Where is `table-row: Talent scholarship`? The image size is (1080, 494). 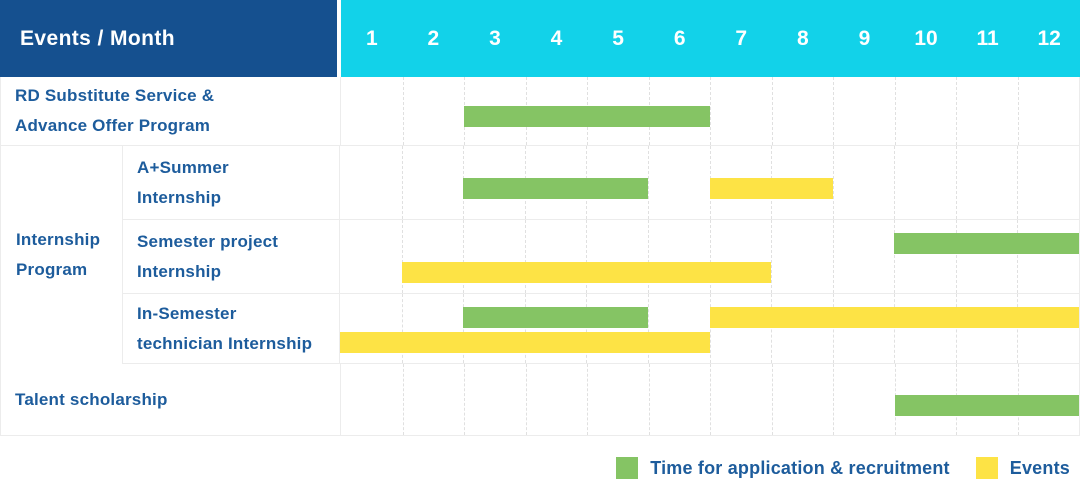
table-row: Talent scholarship is located at coordinates (540, 400).